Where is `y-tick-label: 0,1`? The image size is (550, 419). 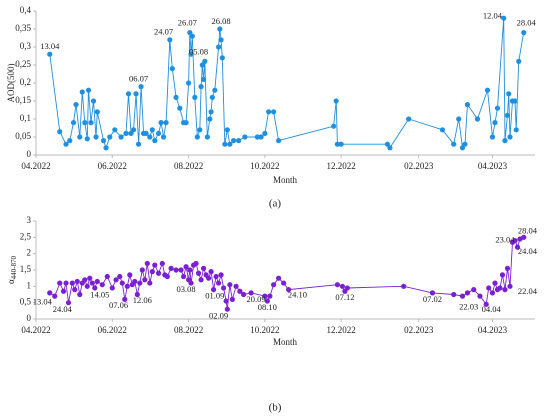 y-tick-label: 0,1 is located at coordinates (25, 118).